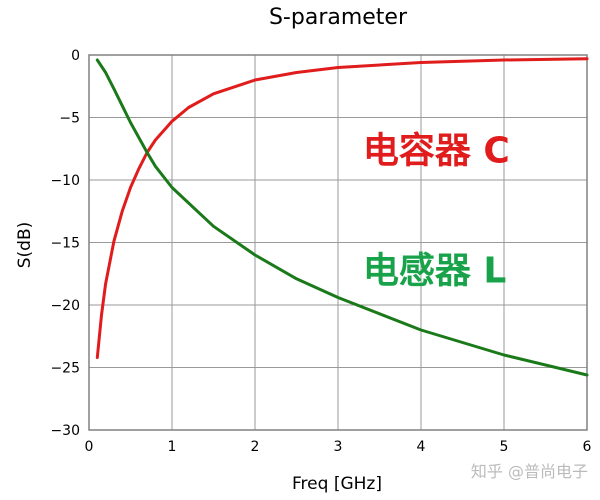 Image resolution: width=600 pixels, height=500 pixels. What do you see at coordinates (89, 447) in the screenshot?
I see `x-tick-label: 0` at bounding box center [89, 447].